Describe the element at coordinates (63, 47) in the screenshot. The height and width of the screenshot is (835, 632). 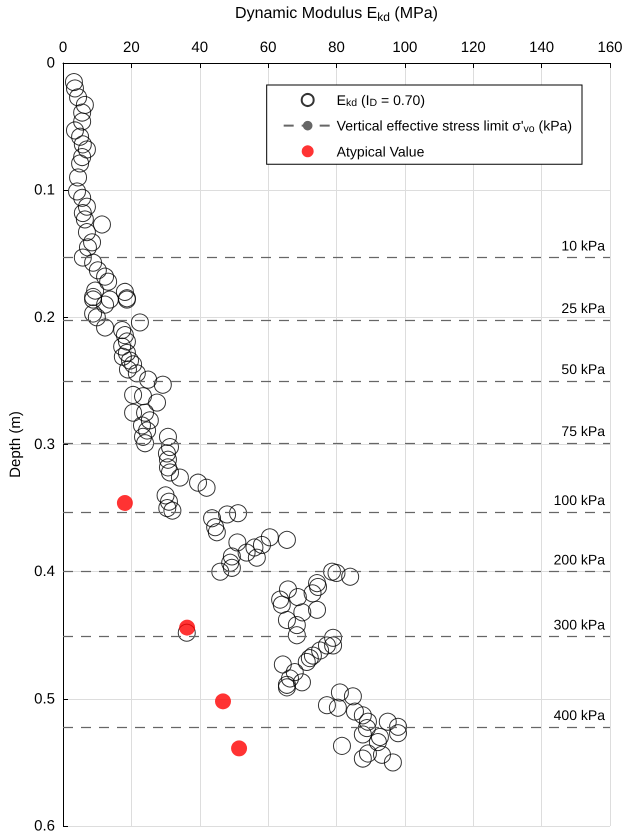
I see `x-tick-label: 0` at that location.